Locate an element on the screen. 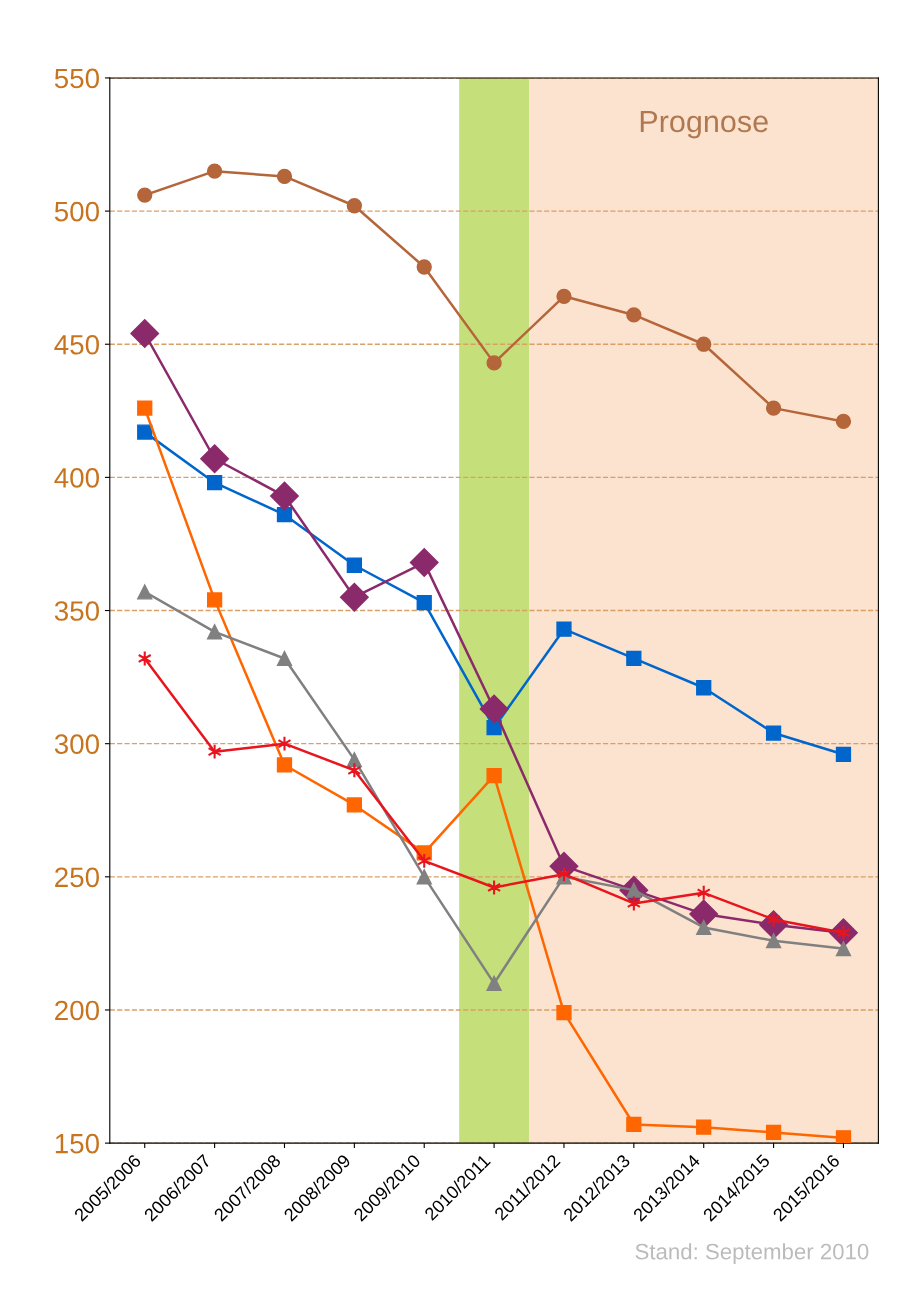 This screenshot has height=1299, width=915. text: Stand: September 2010 is located at coordinates (752, 1253).